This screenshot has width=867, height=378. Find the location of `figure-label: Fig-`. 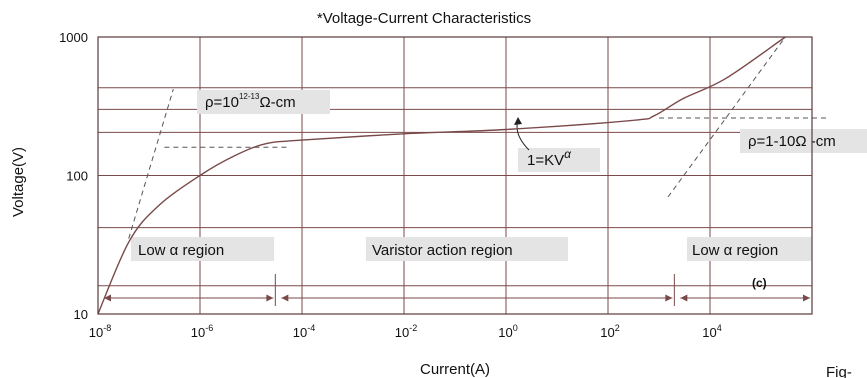

figure-label: Fig- is located at coordinates (839, 371).